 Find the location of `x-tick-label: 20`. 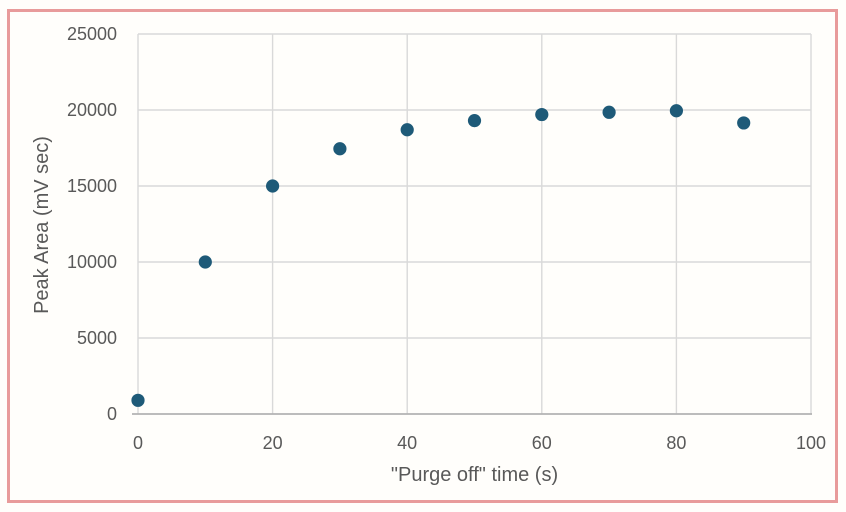

x-tick-label: 20 is located at coordinates (273, 443).